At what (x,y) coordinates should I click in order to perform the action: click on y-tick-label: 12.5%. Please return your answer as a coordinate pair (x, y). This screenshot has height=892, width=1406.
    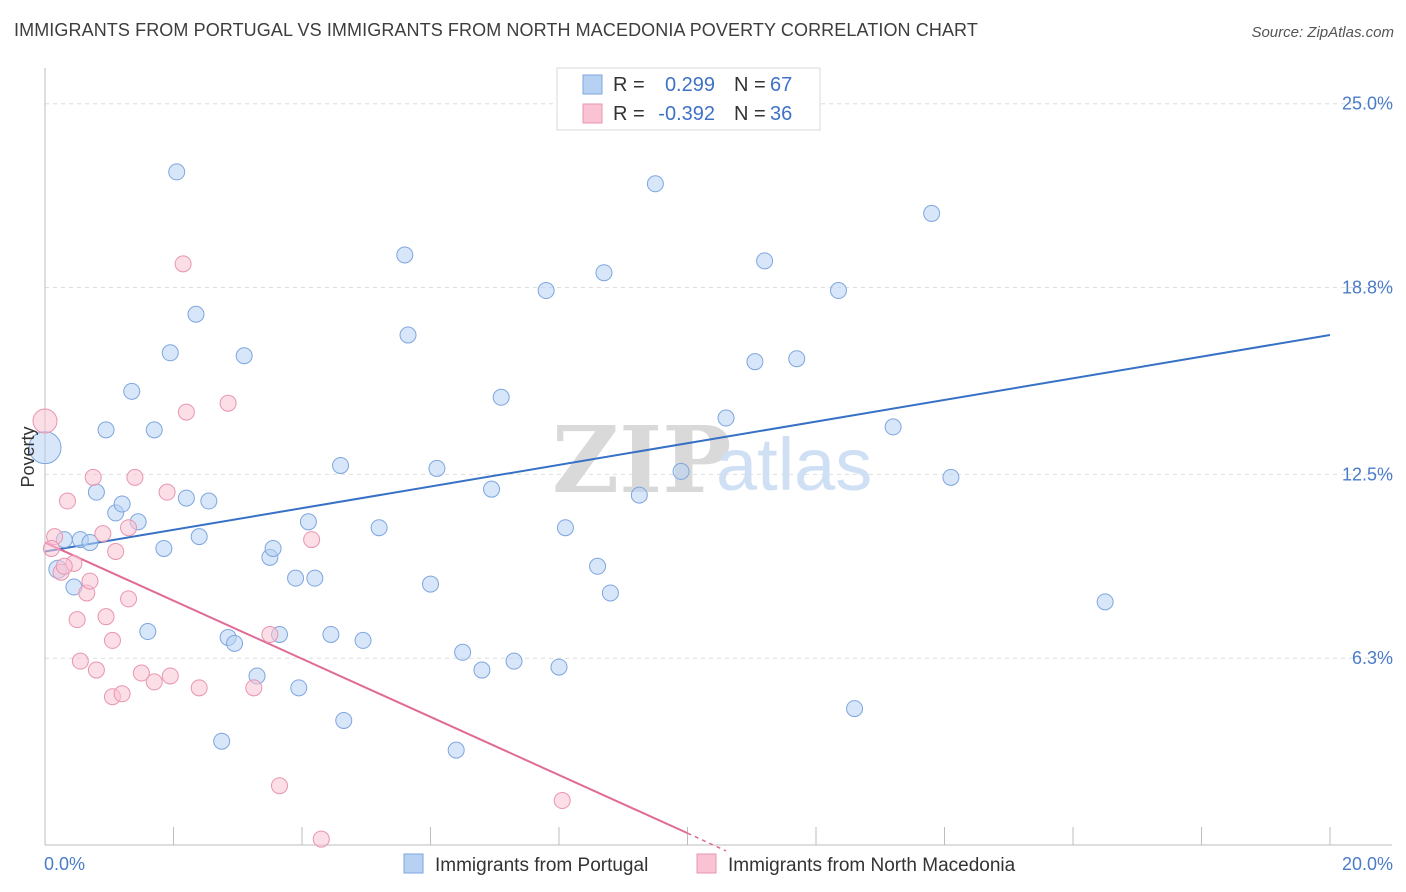
    Looking at the image, I should click on (1367, 474).